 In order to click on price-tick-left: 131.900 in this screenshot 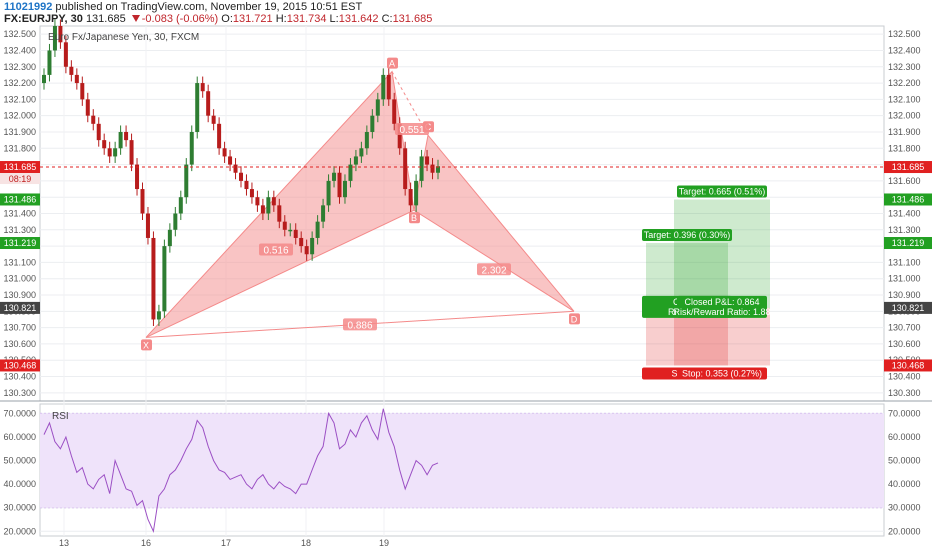, I will do `click(19, 132)`.